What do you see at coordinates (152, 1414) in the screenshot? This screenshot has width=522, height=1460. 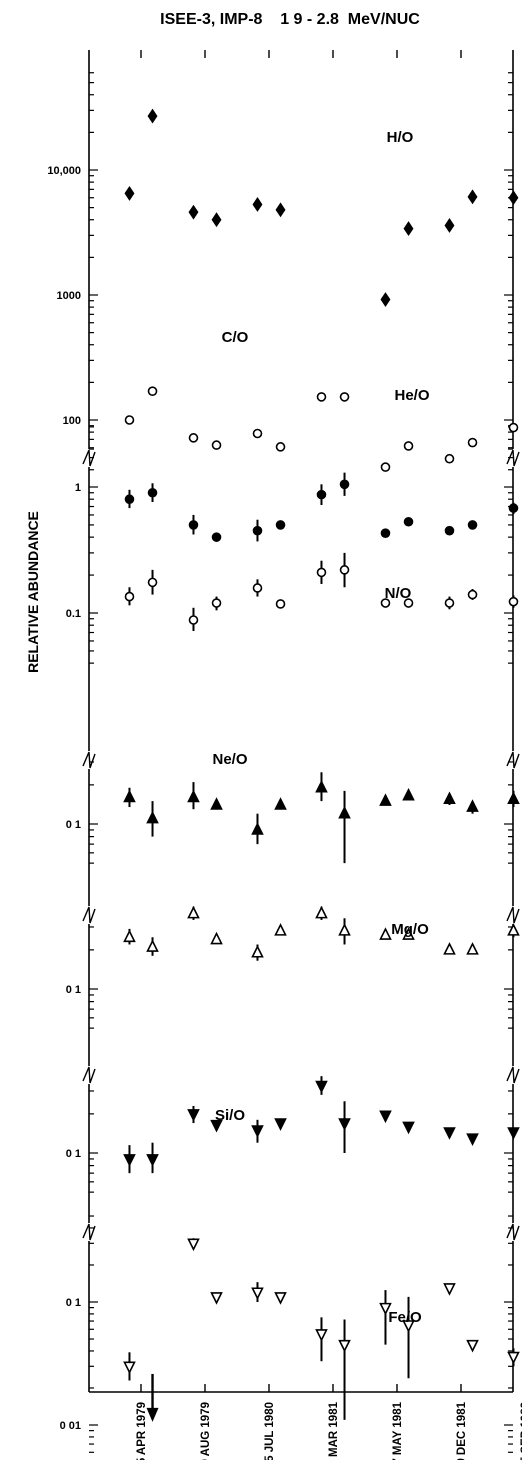 I see `upper-limit-arrow` at bounding box center [152, 1414].